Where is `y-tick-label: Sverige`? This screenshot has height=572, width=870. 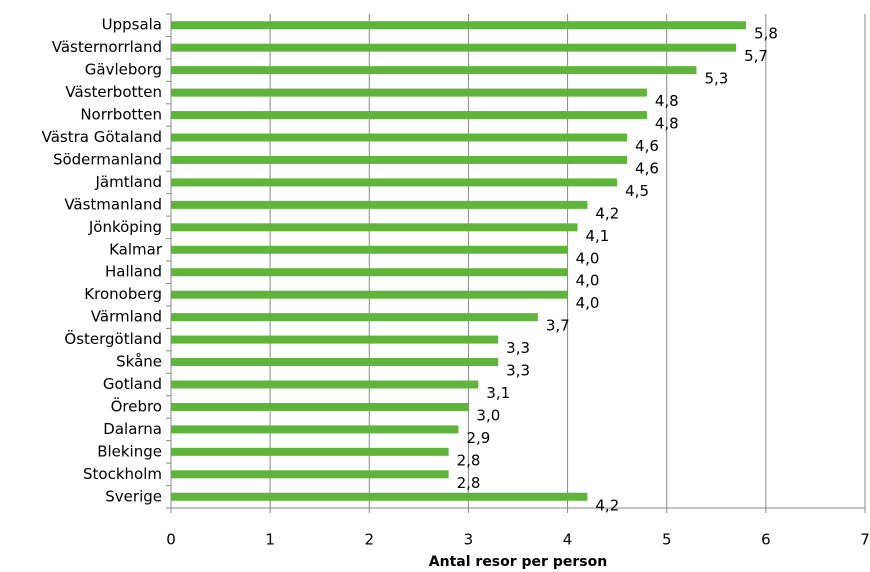
y-tick-label: Sverige is located at coordinates (133, 496).